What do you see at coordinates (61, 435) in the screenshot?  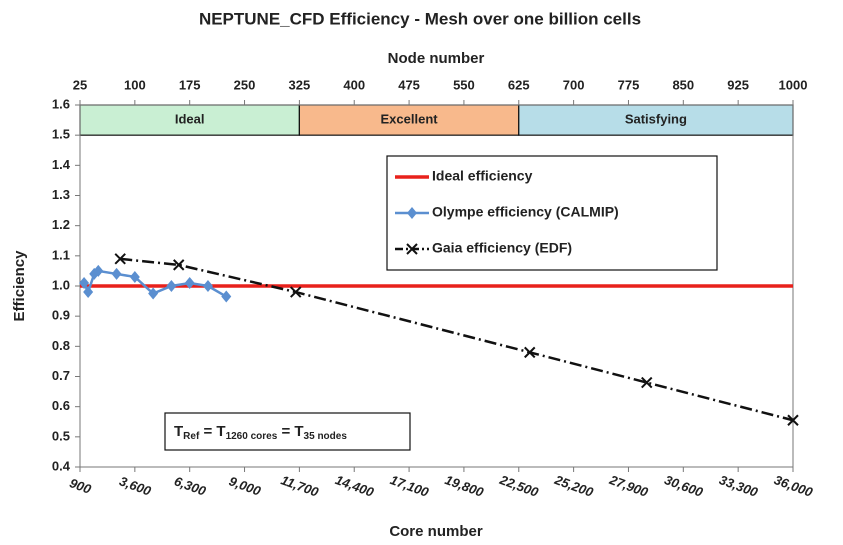 I see `y-tick-label: 0.5` at bounding box center [61, 435].